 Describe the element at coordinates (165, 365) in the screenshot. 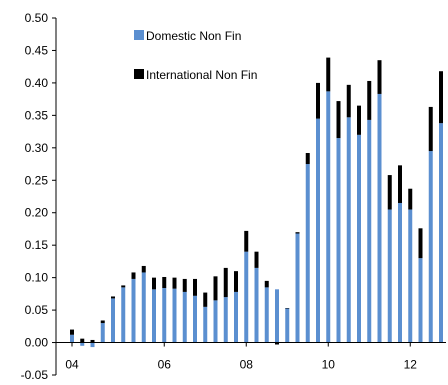

I see `x-tick-label: 06` at that location.